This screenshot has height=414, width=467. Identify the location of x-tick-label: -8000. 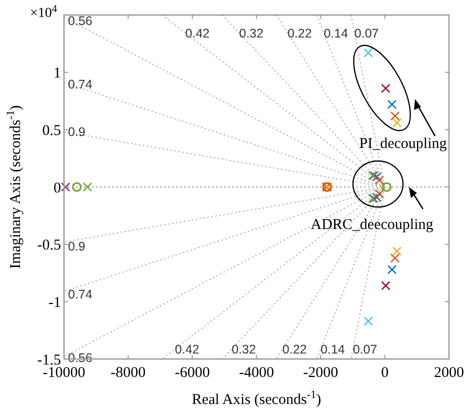
(128, 373).